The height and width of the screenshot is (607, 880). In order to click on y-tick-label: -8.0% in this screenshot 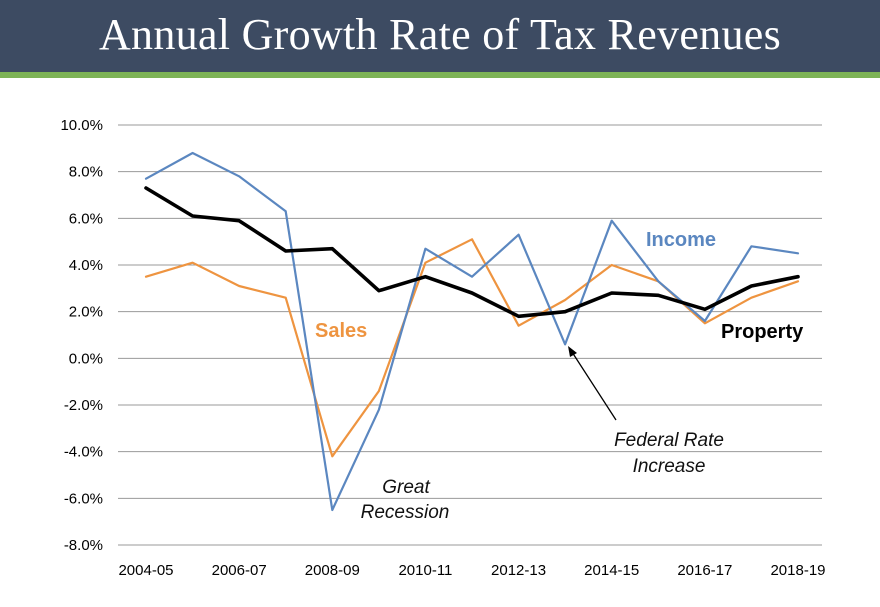, I will do `click(83, 545)`.